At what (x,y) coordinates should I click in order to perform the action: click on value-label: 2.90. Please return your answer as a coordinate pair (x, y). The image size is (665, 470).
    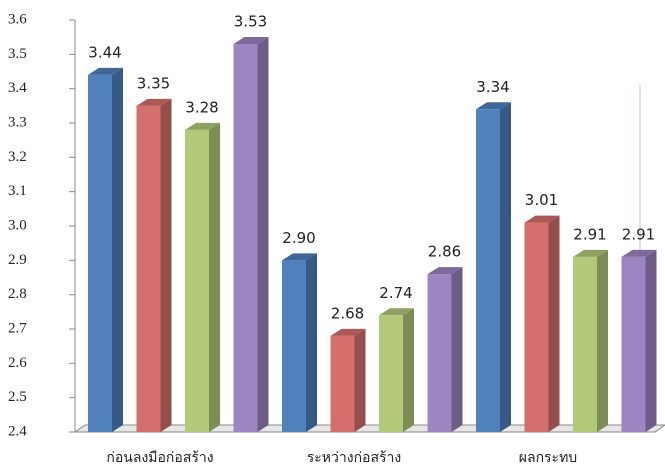
    Looking at the image, I should click on (298, 238).